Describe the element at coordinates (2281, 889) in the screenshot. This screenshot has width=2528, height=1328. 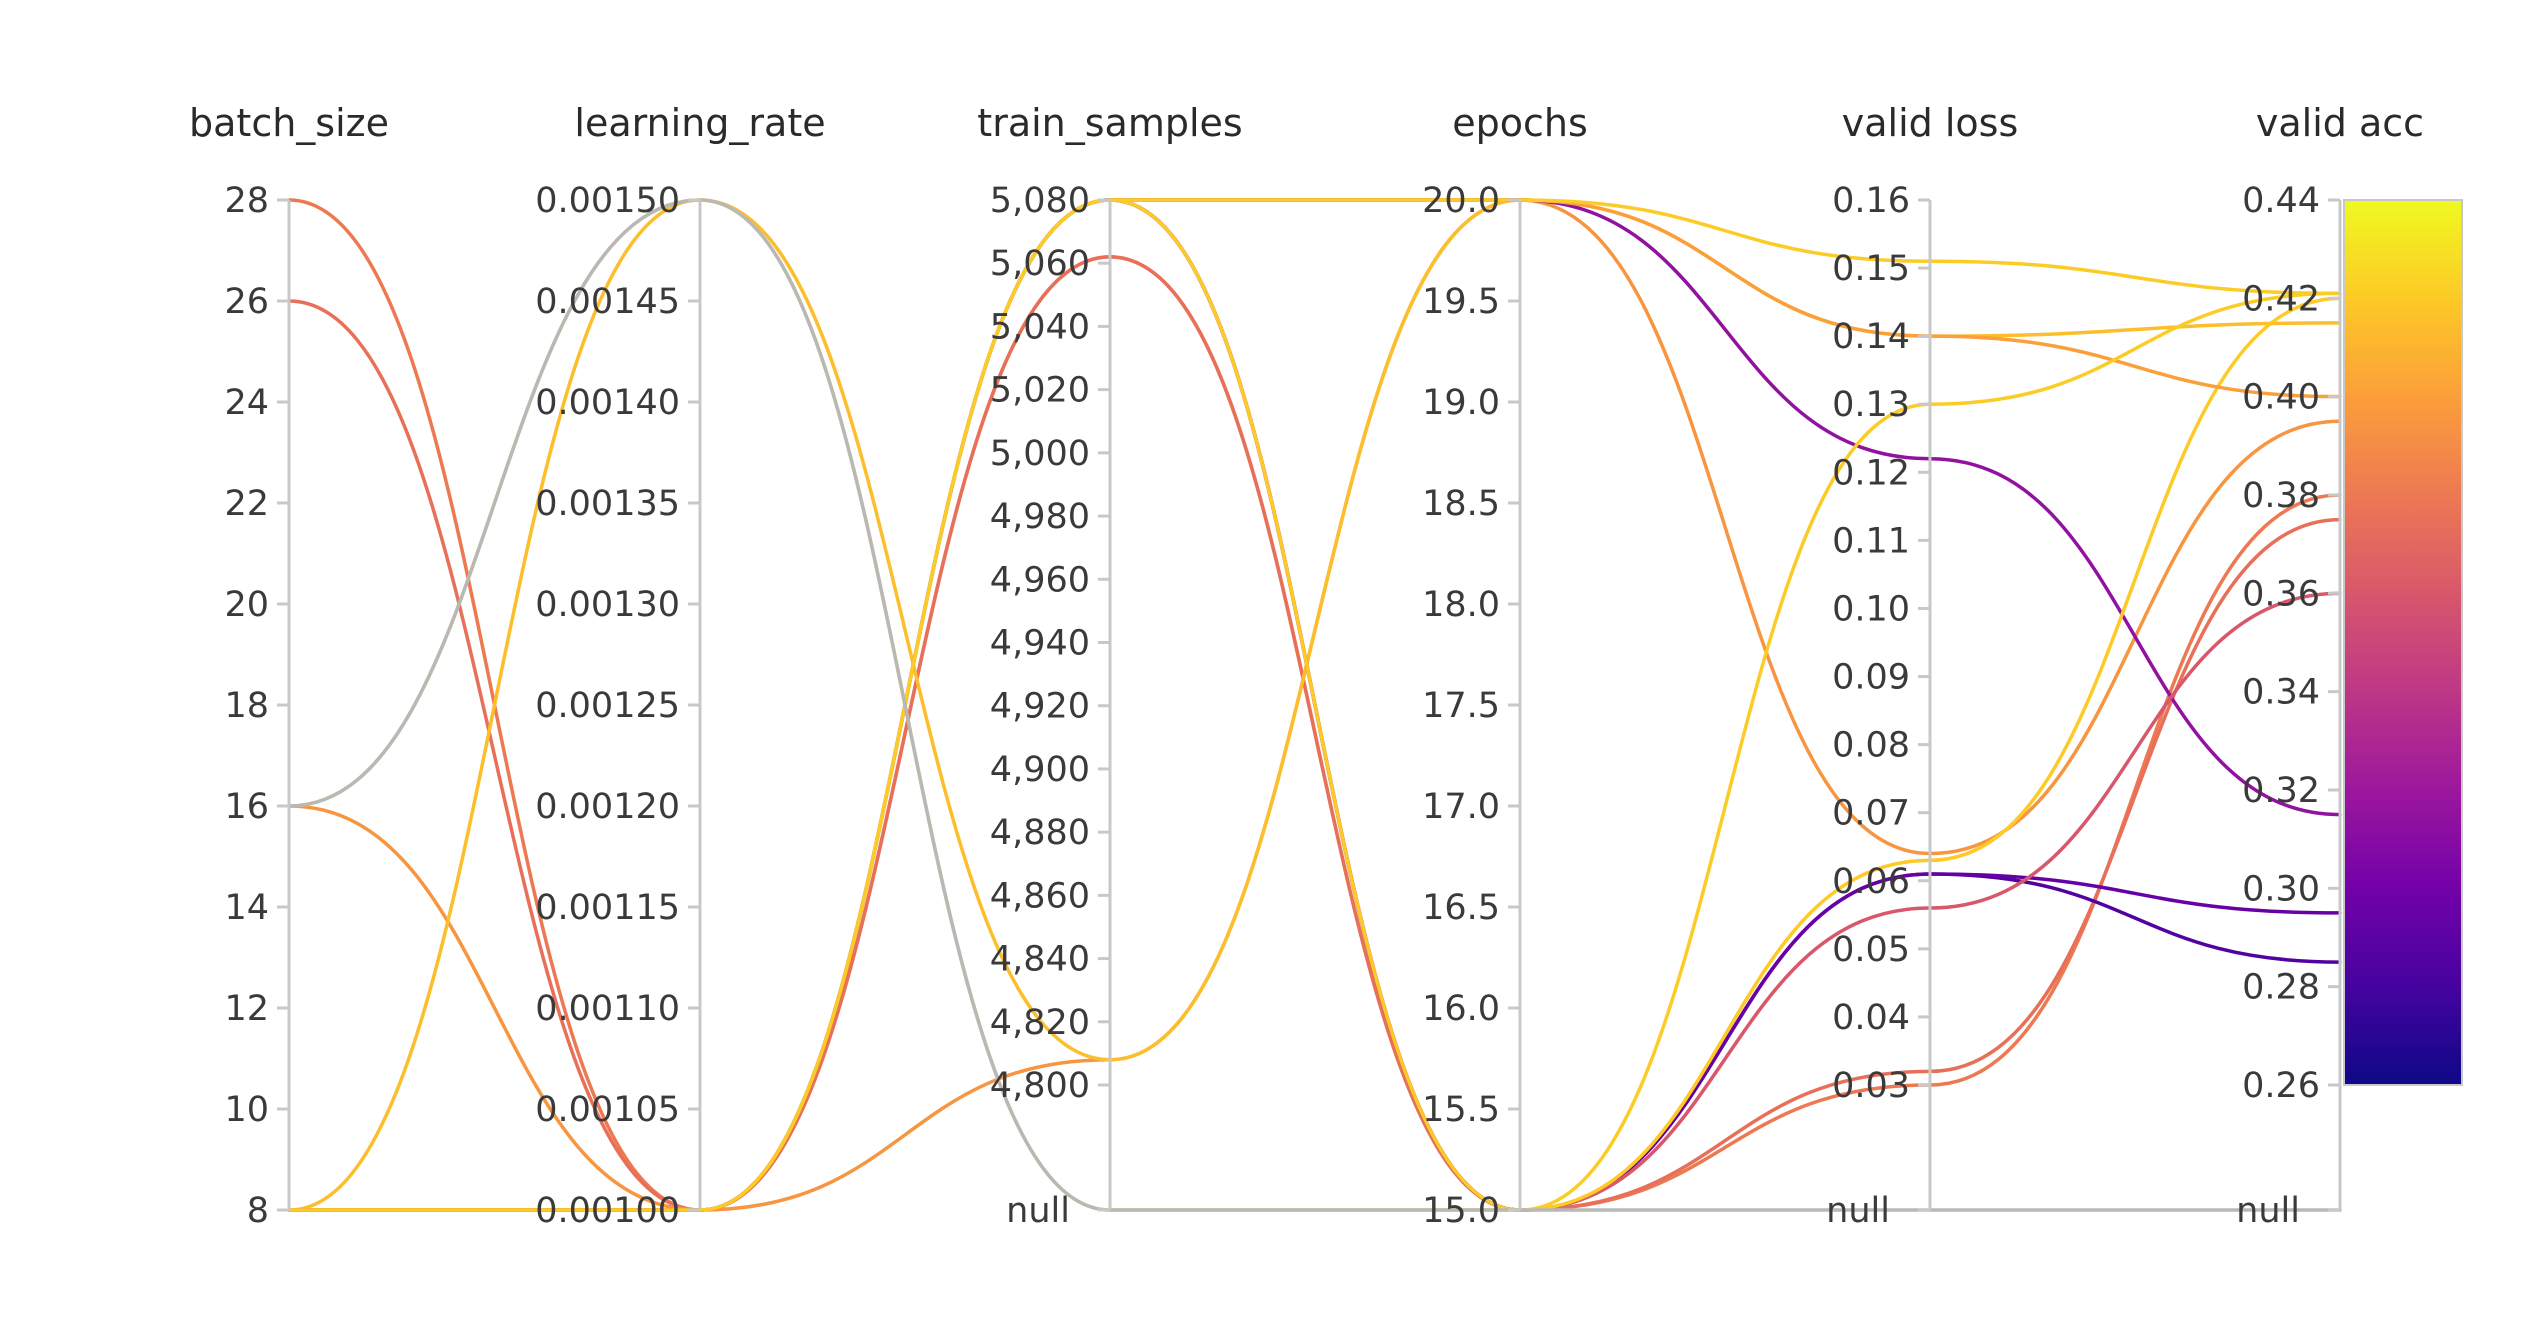
I see `tick-label: 0.30` at that location.